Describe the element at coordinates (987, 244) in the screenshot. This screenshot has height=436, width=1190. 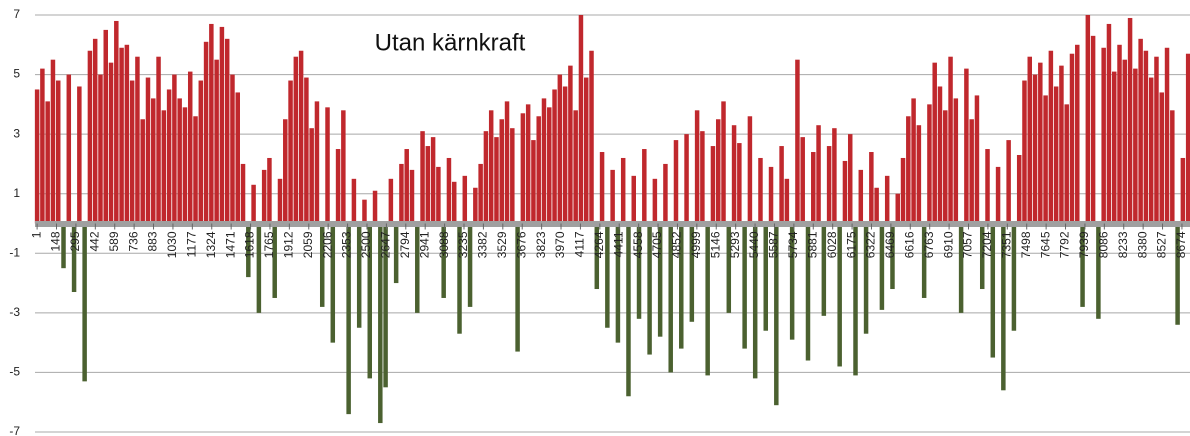
I see `x-tick-label: 7204` at that location.